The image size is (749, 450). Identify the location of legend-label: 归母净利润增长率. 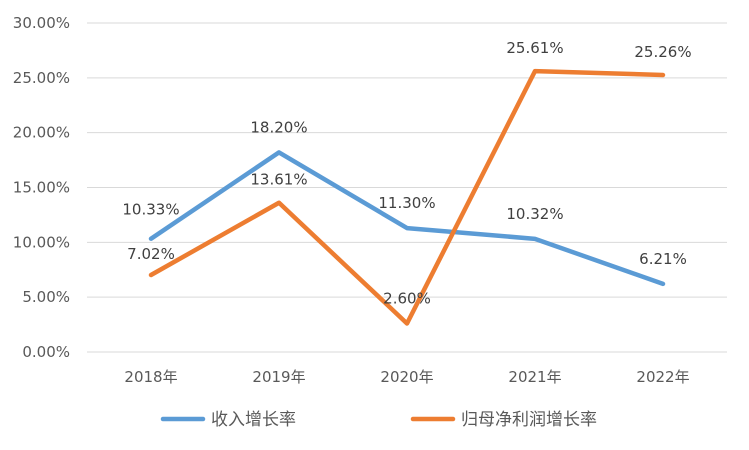
(529, 420).